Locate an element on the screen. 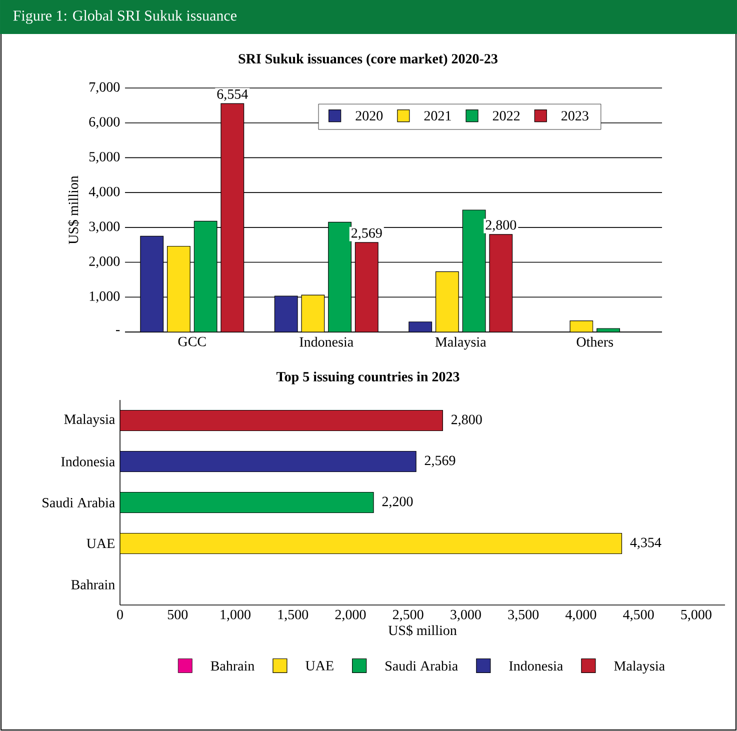  chart-title: Figure 1: Global SRI Sukuk issuance is located at coordinates (124, 17).